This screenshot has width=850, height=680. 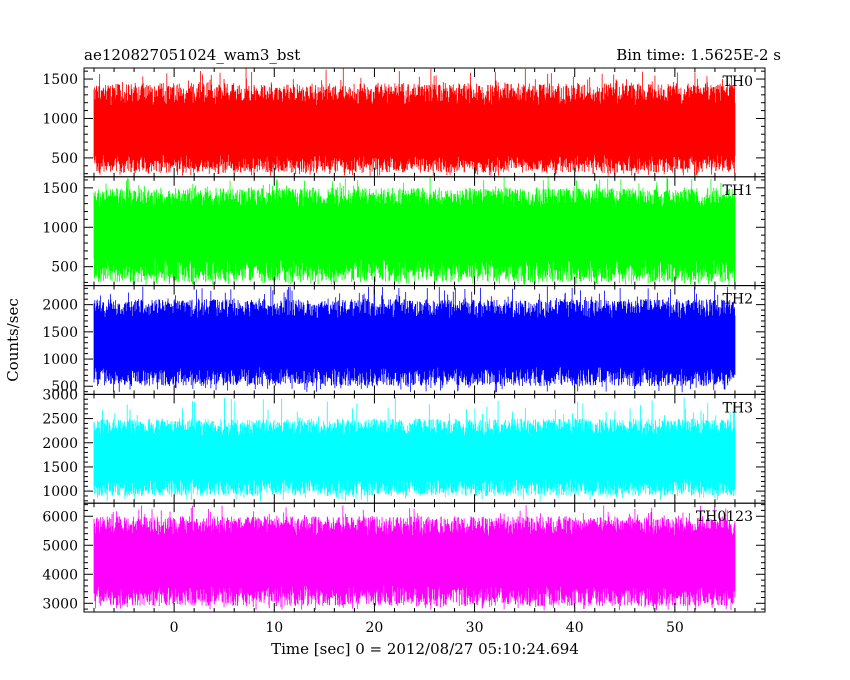 What do you see at coordinates (414, 558) in the screenshot?
I see `series-th0123` at bounding box center [414, 558].